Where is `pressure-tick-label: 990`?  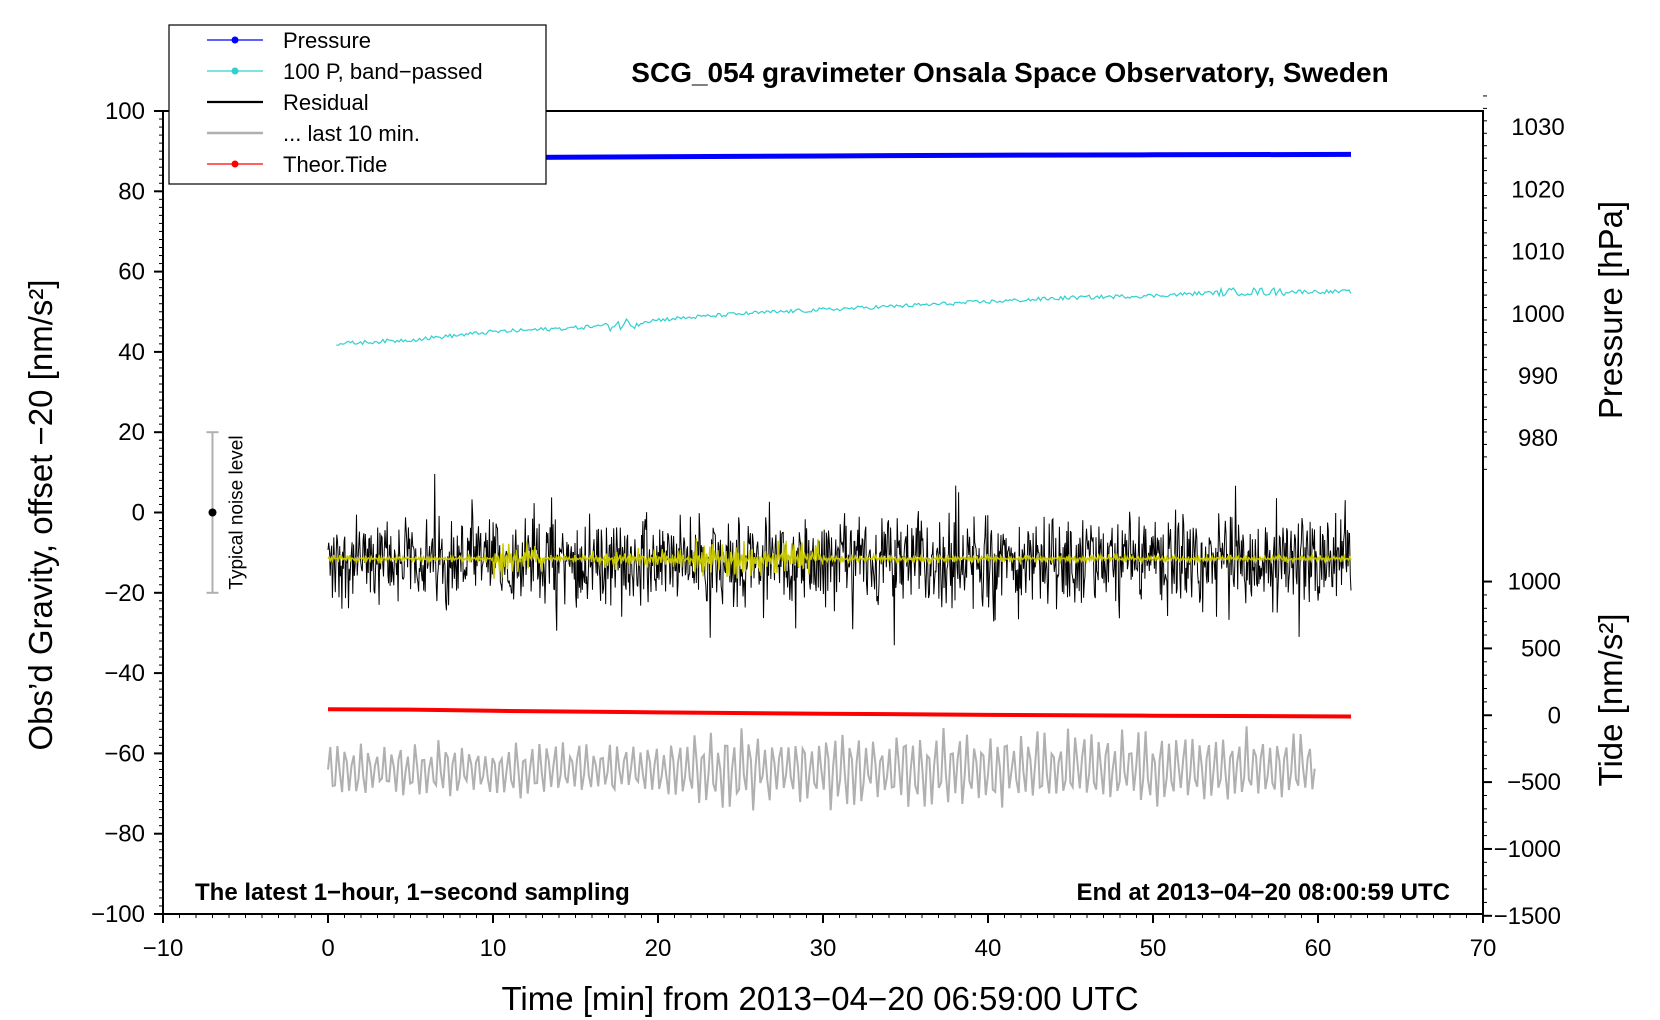
pressure-tick-label: 990 is located at coordinates (1538, 376).